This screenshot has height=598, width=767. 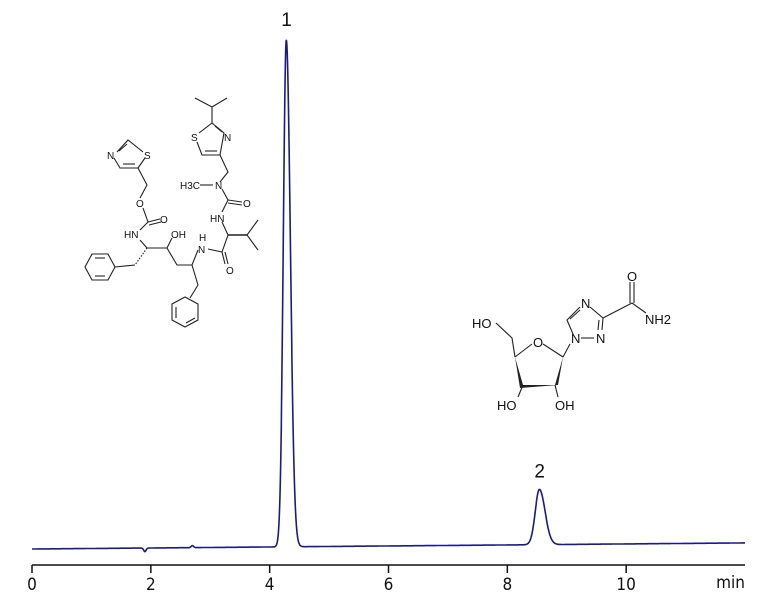 What do you see at coordinates (151, 585) in the screenshot?
I see `x-tick-label: 2` at bounding box center [151, 585].